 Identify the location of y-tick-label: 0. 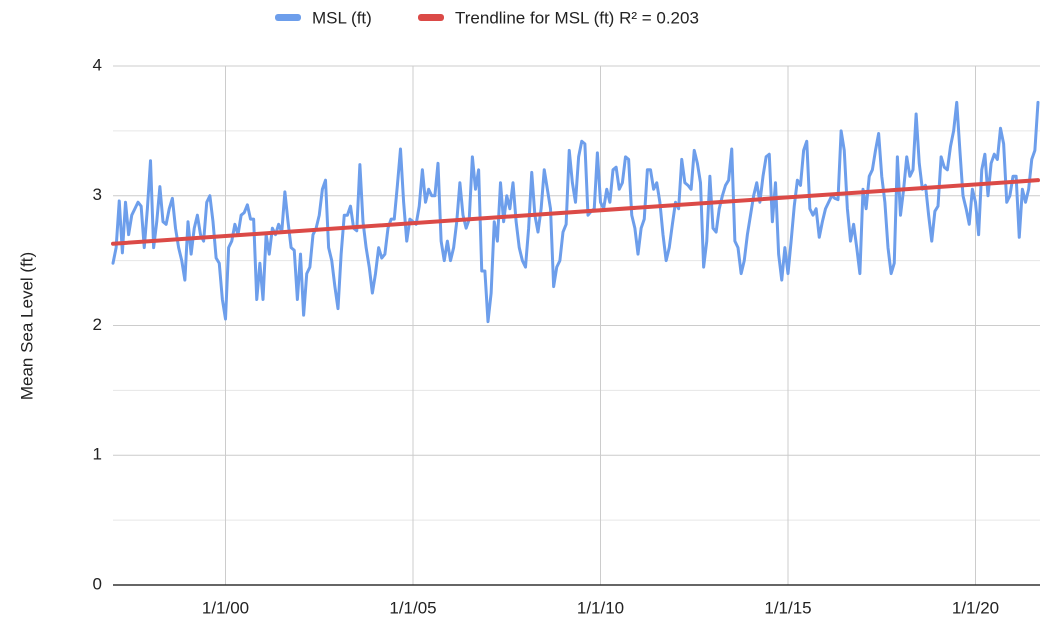
(97, 583).